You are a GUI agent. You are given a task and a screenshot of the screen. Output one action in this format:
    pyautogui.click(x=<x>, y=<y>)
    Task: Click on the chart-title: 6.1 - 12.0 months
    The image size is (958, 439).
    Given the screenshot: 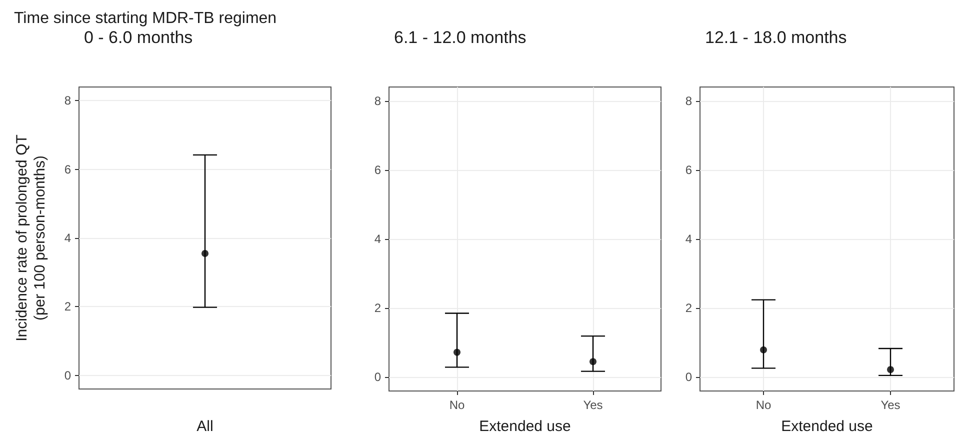 What is the action you would take?
    pyautogui.click(x=460, y=37)
    